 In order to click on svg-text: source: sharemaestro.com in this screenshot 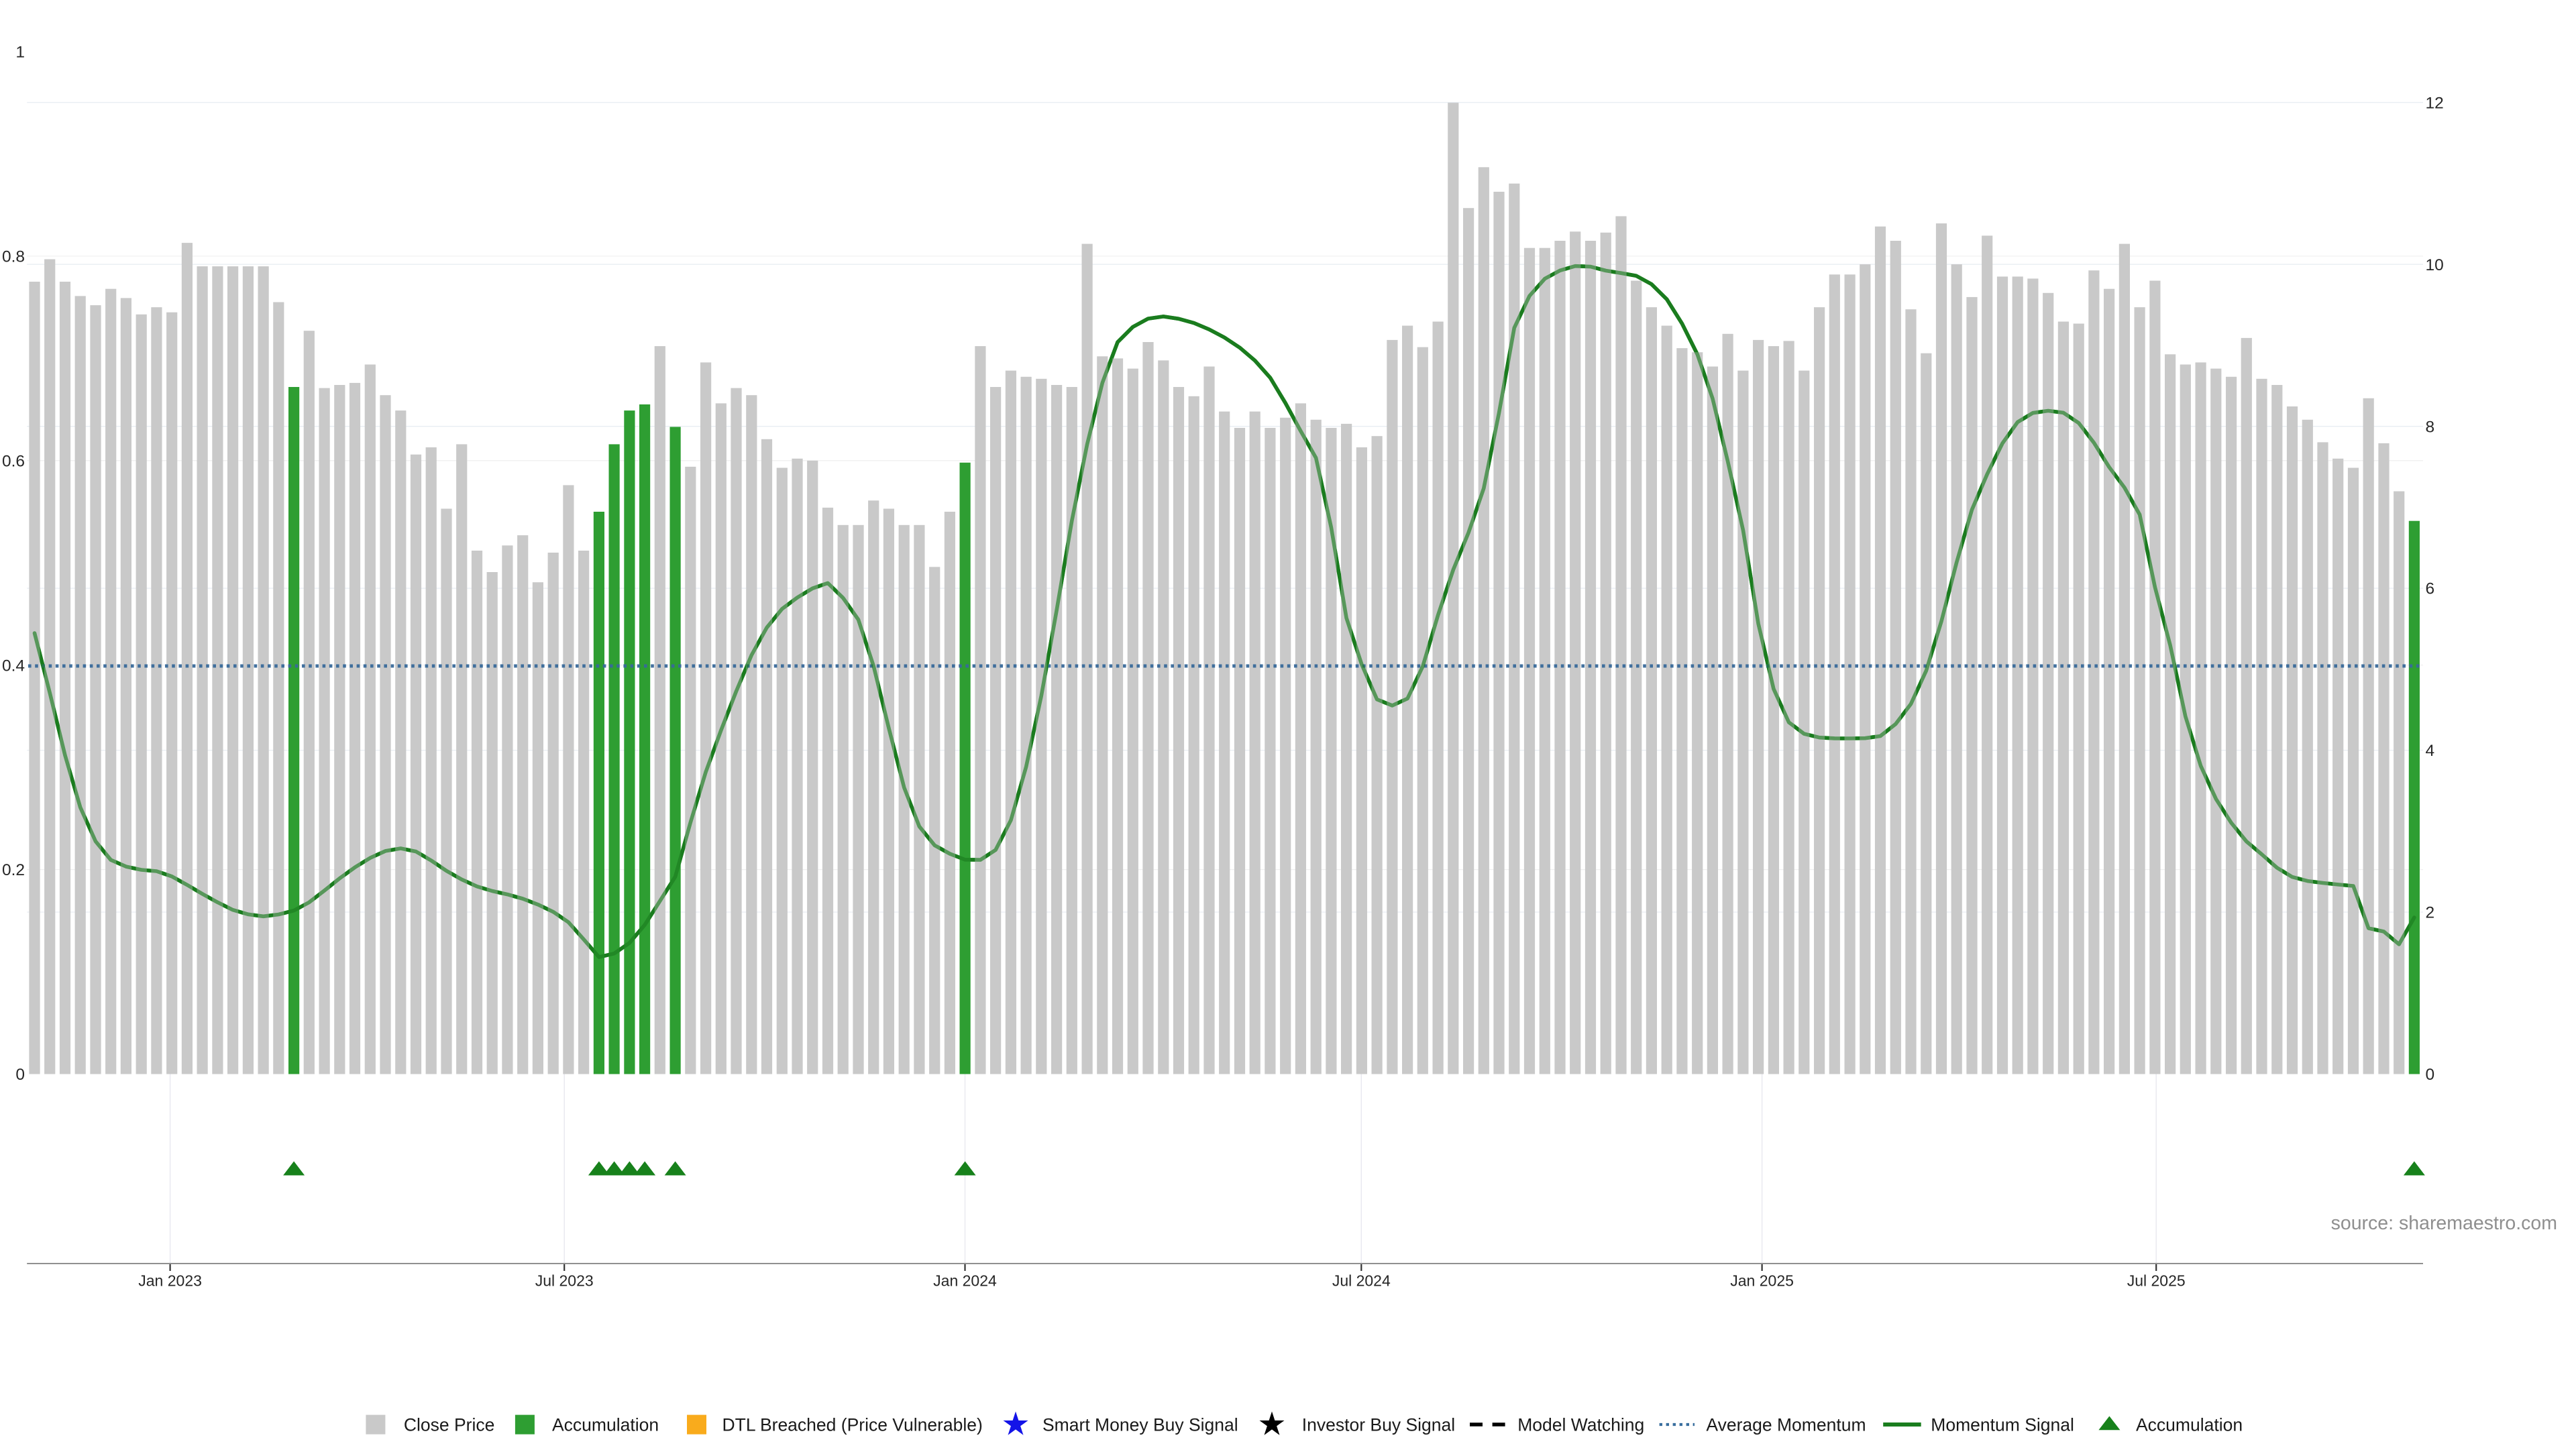, I will do `click(2444, 1223)`.